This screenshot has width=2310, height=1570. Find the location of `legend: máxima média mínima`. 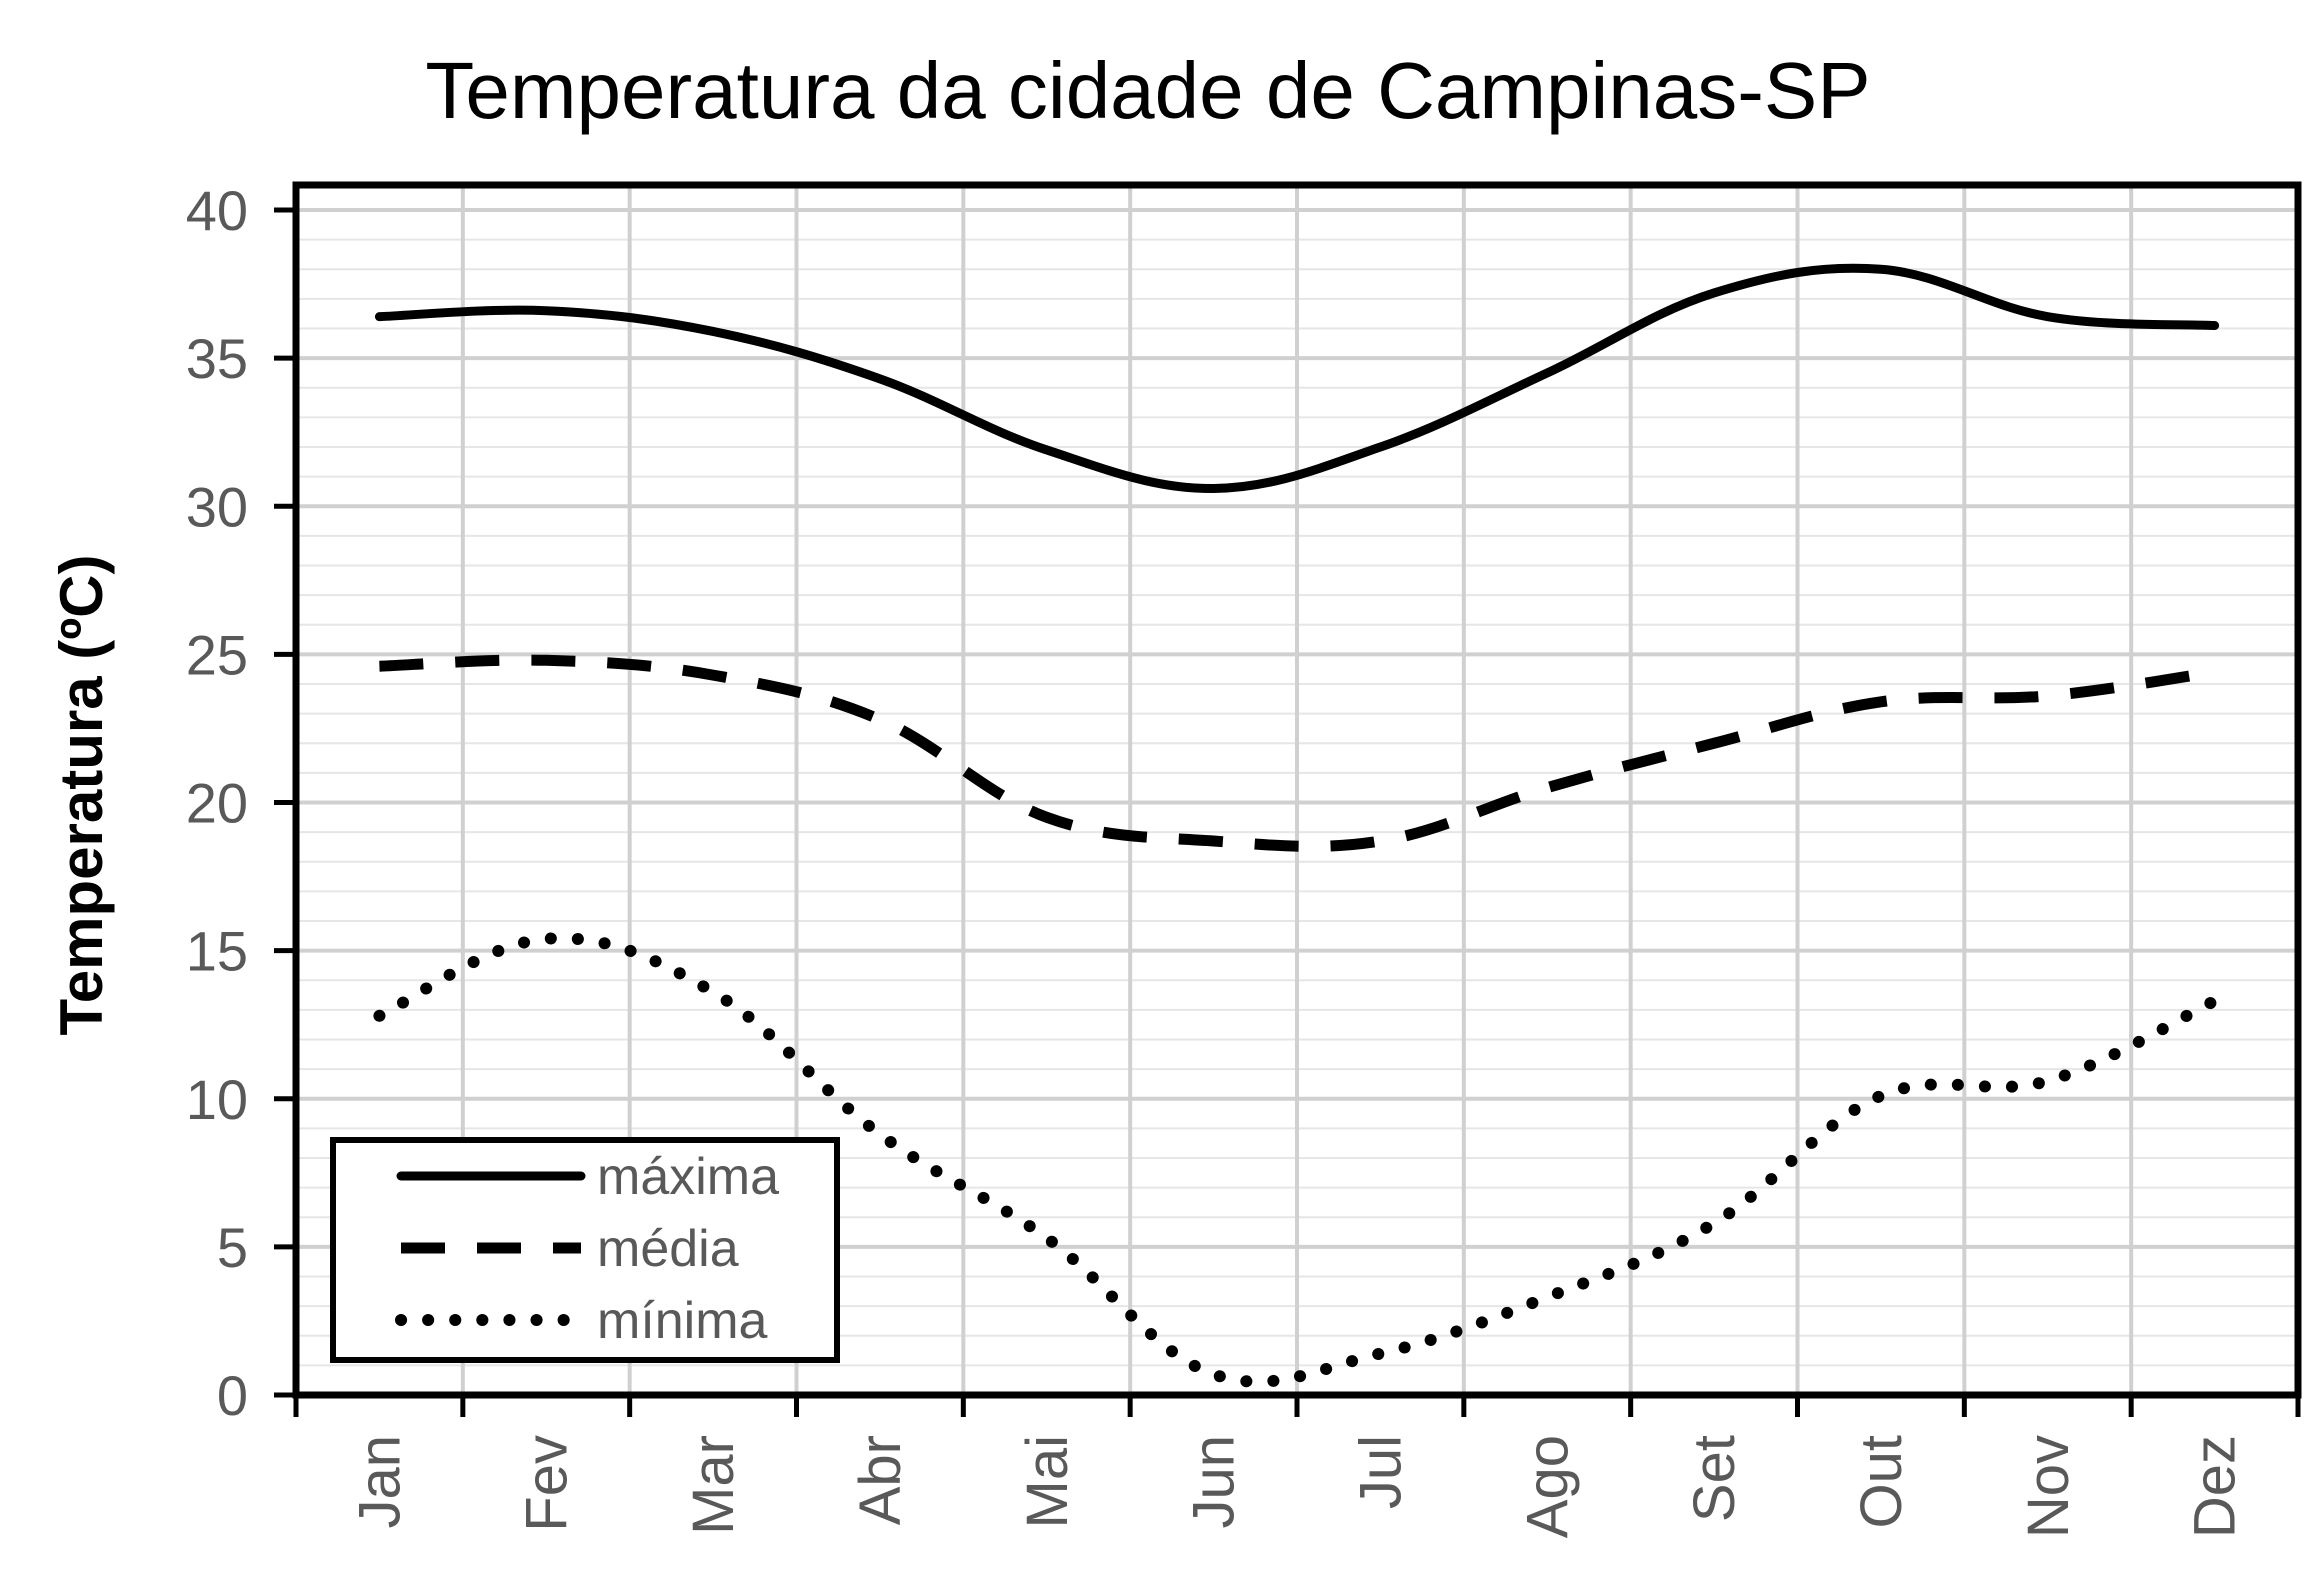

legend: máxima média mínima is located at coordinates (585, 1250).